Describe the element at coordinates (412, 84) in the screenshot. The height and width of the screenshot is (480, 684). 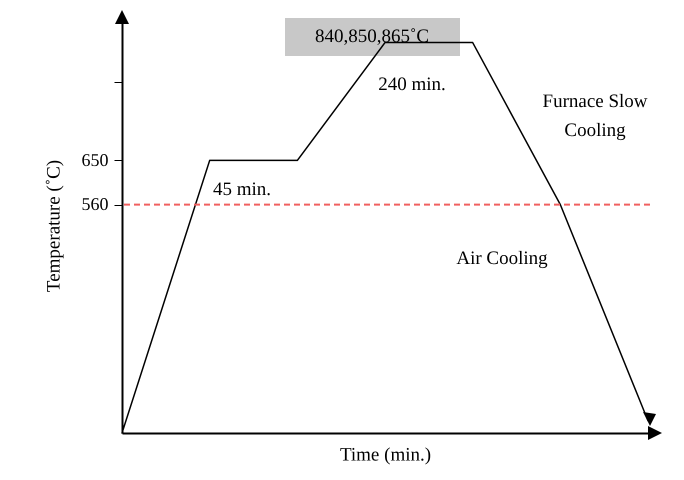
I see `annotation: 240 min.` at that location.